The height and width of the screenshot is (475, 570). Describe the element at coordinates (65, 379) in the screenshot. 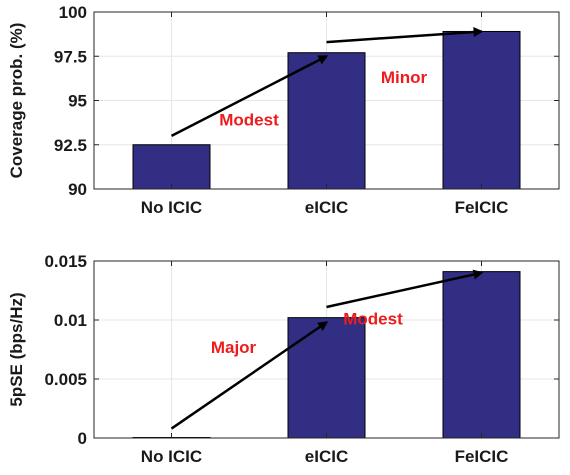

I see `y-tick-label: 0.005` at that location.